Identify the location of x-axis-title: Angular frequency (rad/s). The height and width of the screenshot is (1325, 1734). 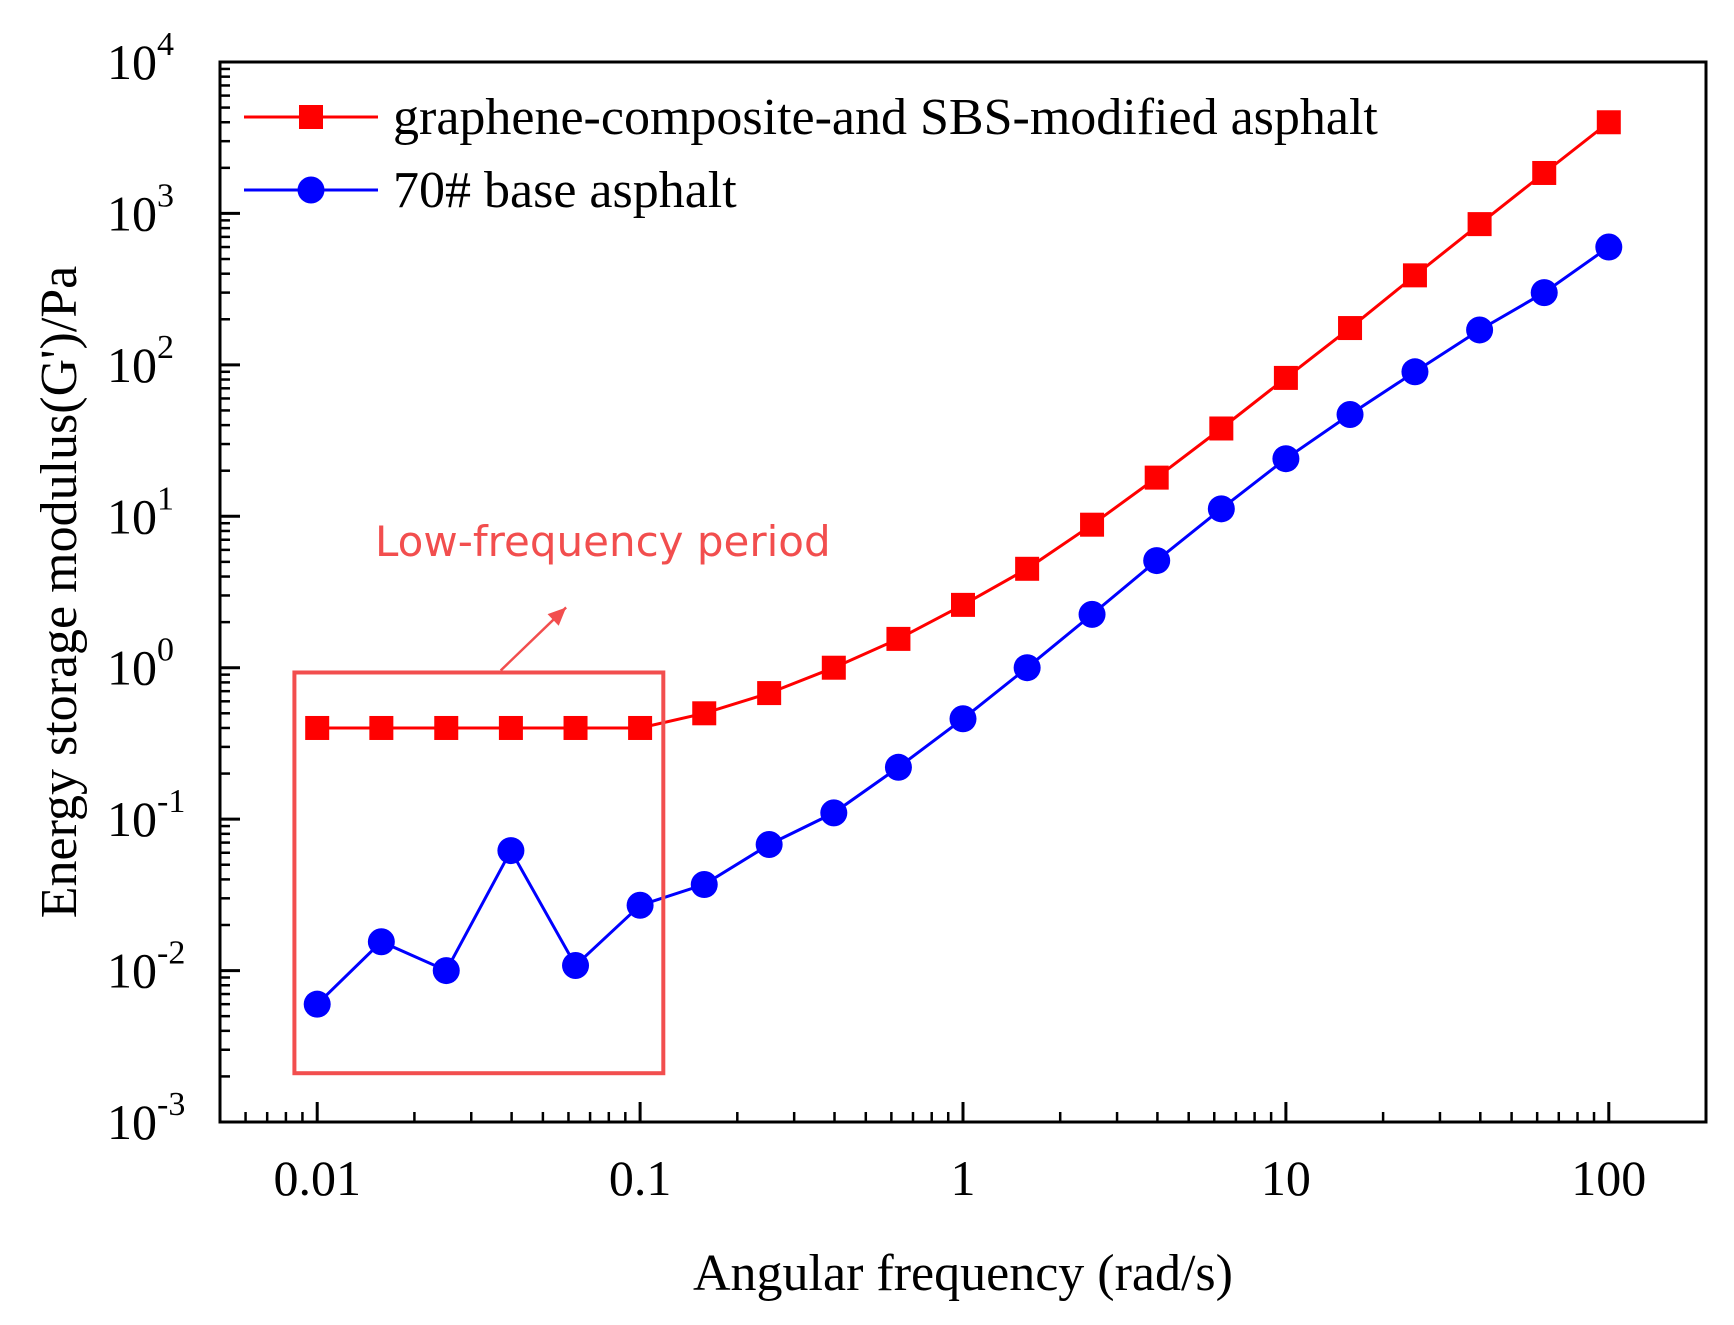
(963, 1273).